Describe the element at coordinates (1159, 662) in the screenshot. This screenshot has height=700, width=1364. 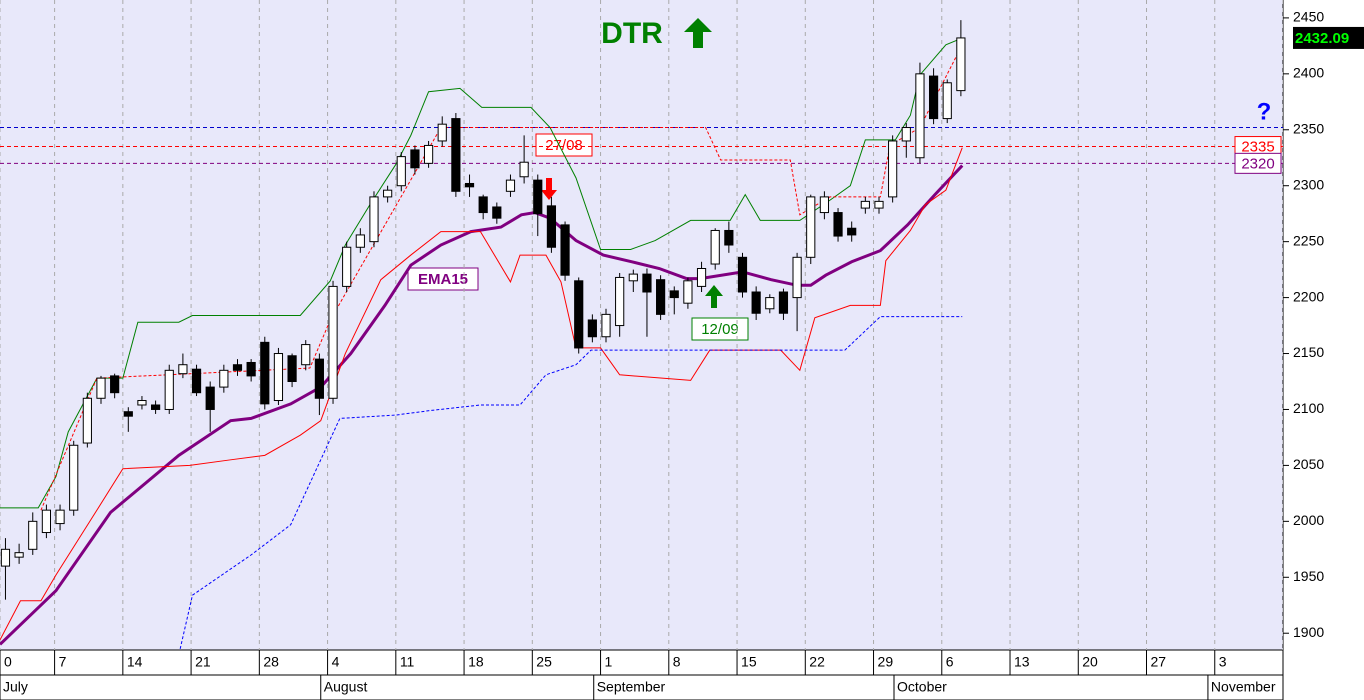
I see `x-tick-label: 27` at that location.